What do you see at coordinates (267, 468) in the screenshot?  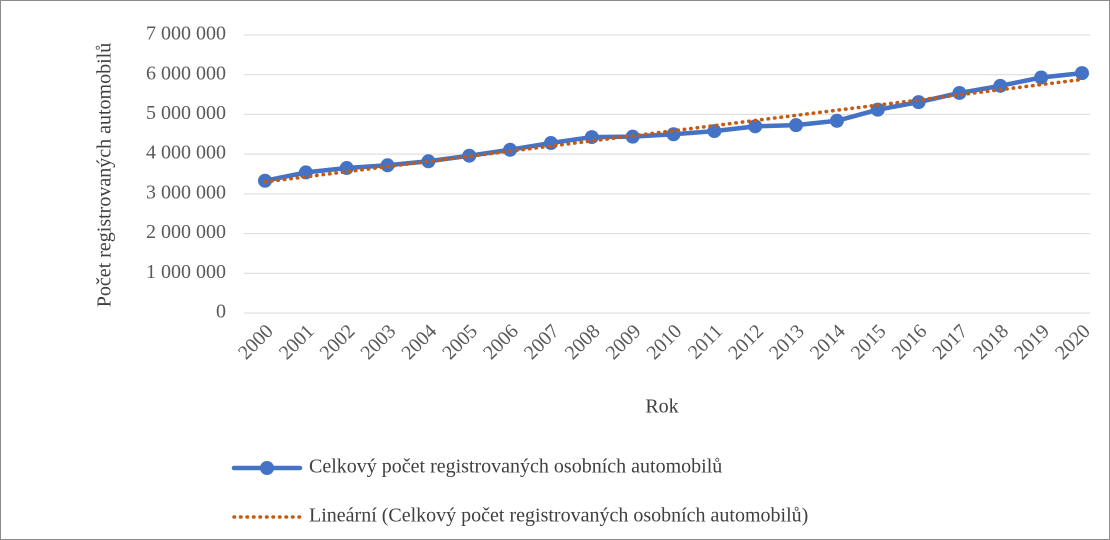 I see `legend-marker` at bounding box center [267, 468].